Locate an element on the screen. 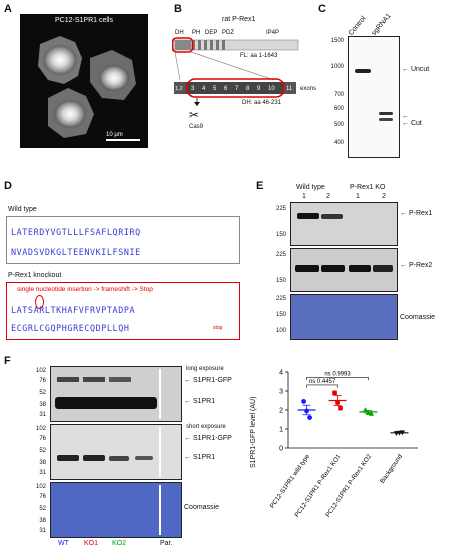  y-tick-label: 0 is located at coordinates (281, 449).